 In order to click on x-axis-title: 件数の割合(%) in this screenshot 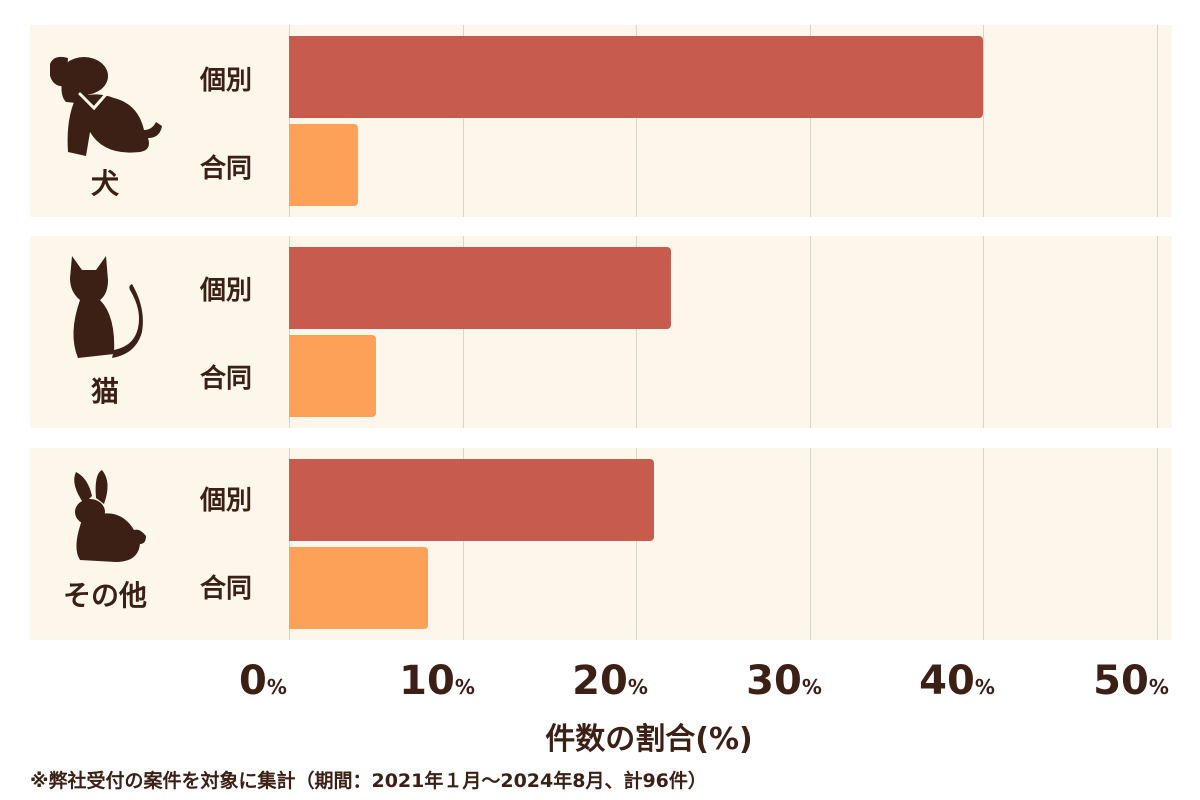, I will do `click(649, 739)`.